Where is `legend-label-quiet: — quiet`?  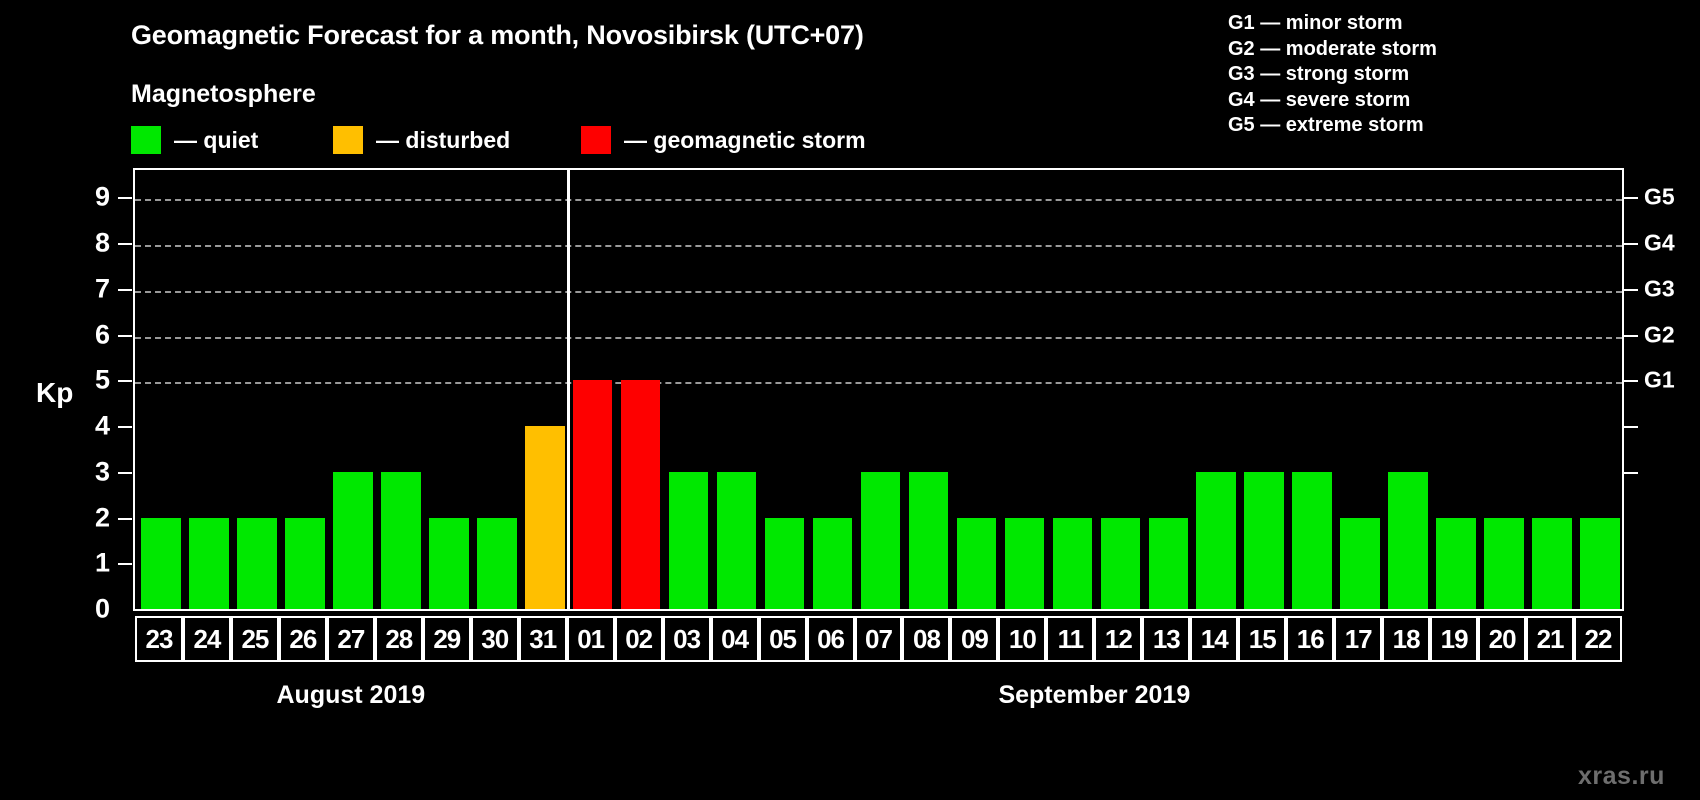
legend-label-quiet: — quiet is located at coordinates (216, 139).